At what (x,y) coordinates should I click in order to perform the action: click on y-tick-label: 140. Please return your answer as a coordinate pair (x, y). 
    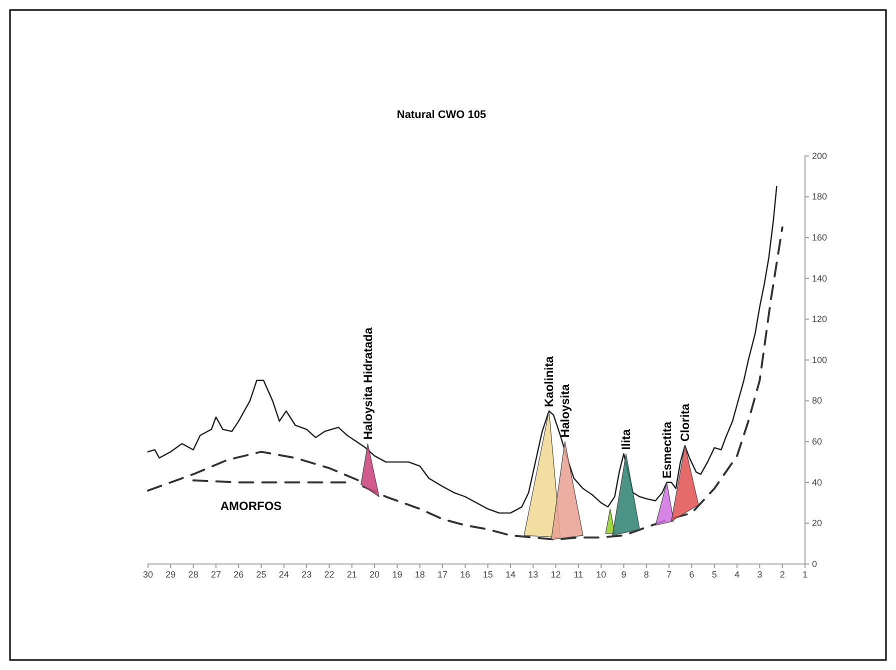
    Looking at the image, I should click on (820, 278).